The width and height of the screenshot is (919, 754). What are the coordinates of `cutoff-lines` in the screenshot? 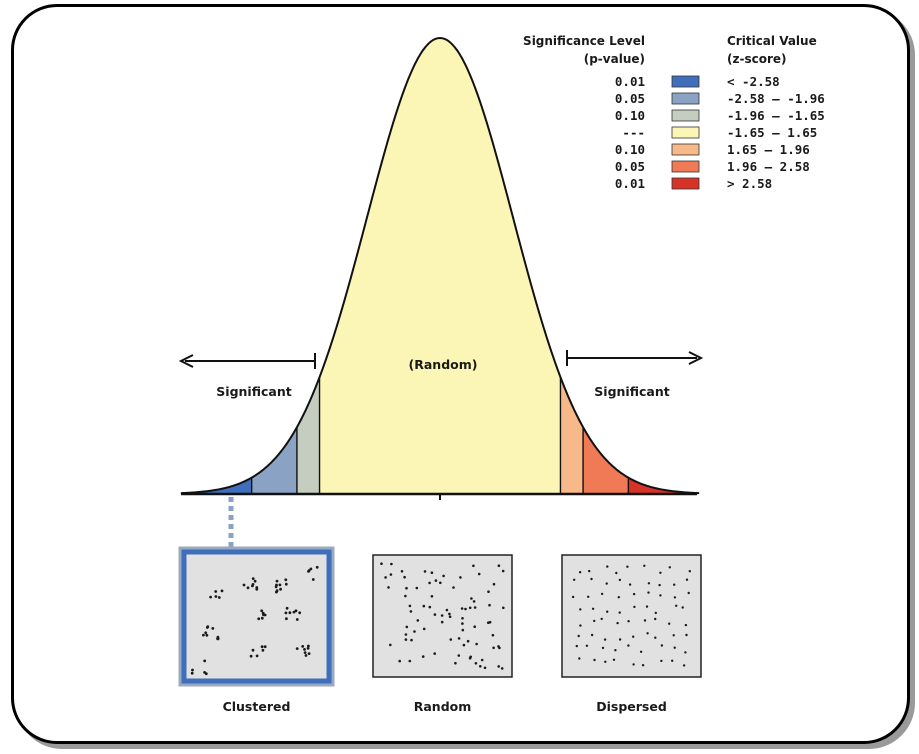 It's located at (440, 435).